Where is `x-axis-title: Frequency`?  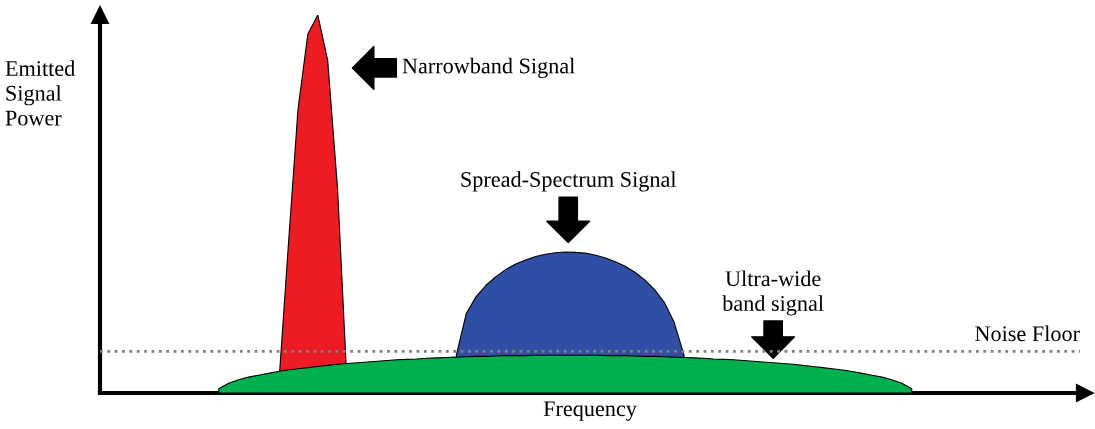 x-axis-title: Frequency is located at coordinates (590, 411).